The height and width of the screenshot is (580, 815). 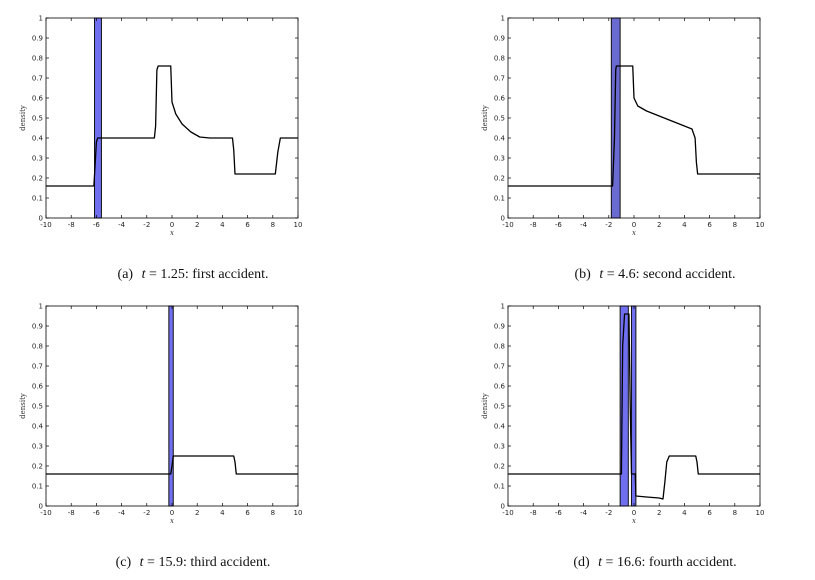 I want to click on y-tick-label-b-3: 0.3, so click(x=499, y=159).